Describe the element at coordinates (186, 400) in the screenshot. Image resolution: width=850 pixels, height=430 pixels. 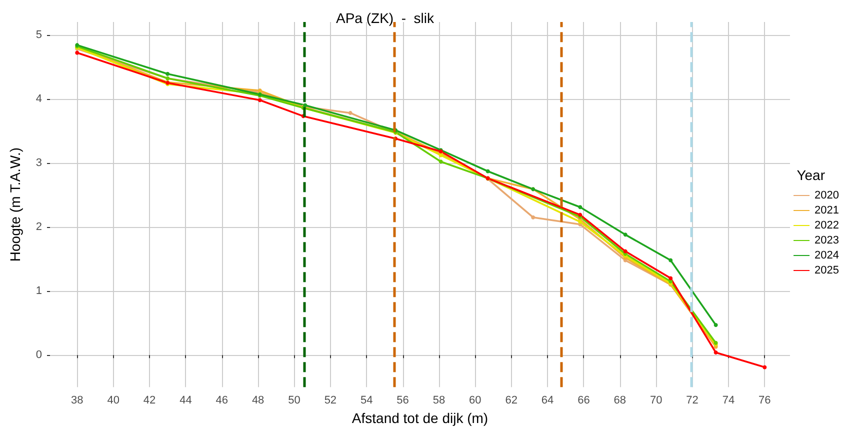
I see `x-tick-label: 44` at that location.